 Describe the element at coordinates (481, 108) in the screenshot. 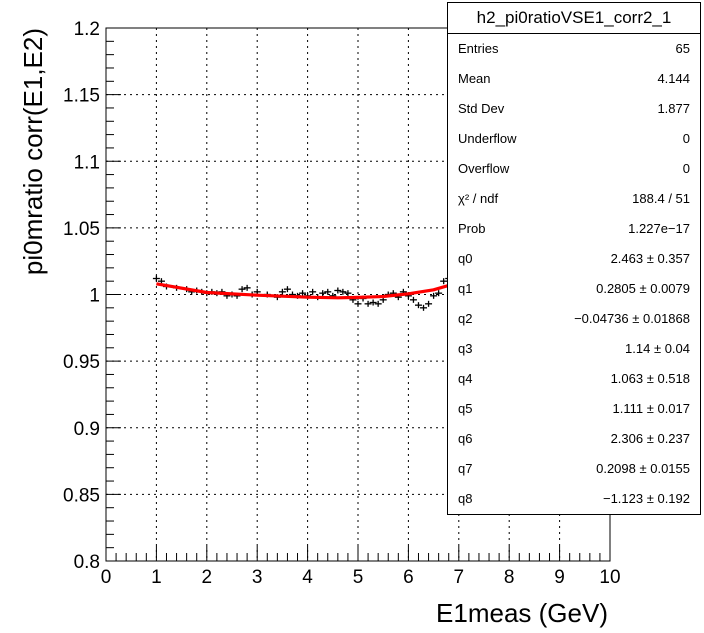

I see `stats-label: Std Dev` at that location.